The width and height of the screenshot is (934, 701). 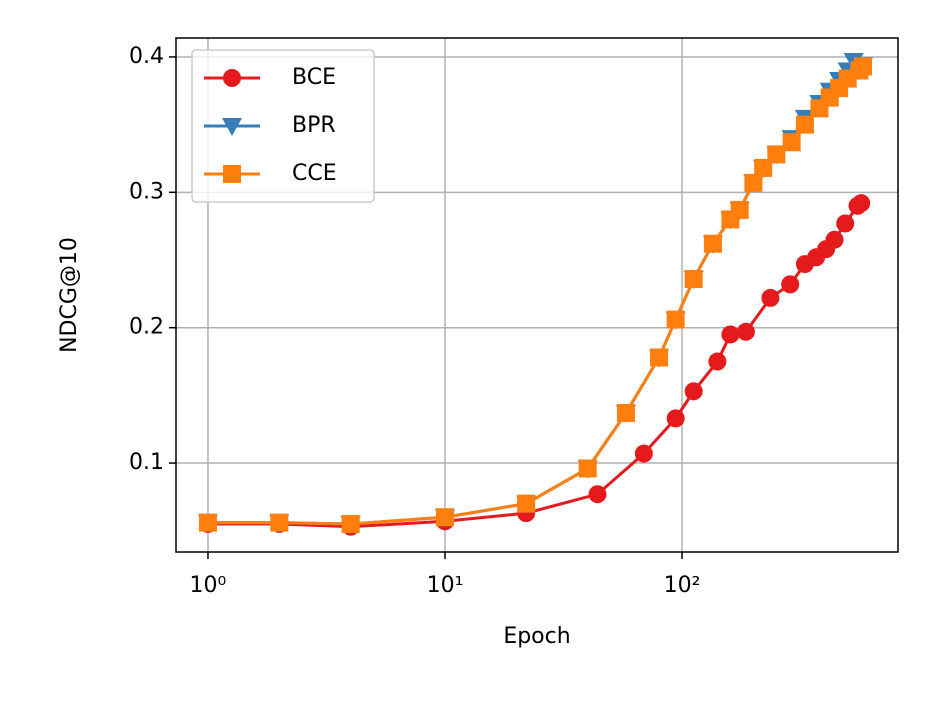 What do you see at coordinates (314, 77) in the screenshot?
I see `legend-label: BCE` at bounding box center [314, 77].